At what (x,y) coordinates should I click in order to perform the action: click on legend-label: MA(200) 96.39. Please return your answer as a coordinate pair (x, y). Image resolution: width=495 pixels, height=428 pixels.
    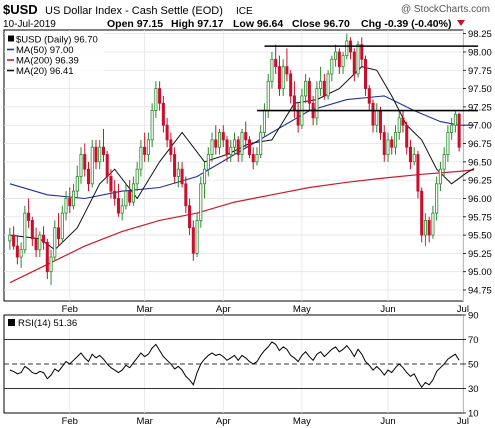
    Looking at the image, I should click on (47, 61).